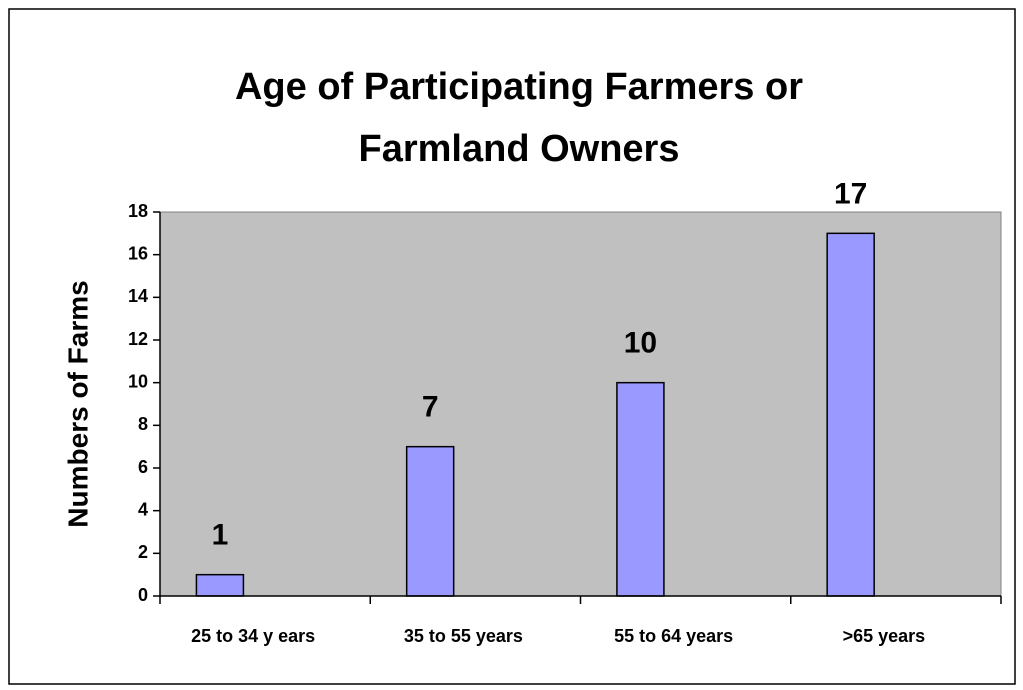  Describe the element at coordinates (143, 467) in the screenshot. I see `y-tick-label: 6` at that location.